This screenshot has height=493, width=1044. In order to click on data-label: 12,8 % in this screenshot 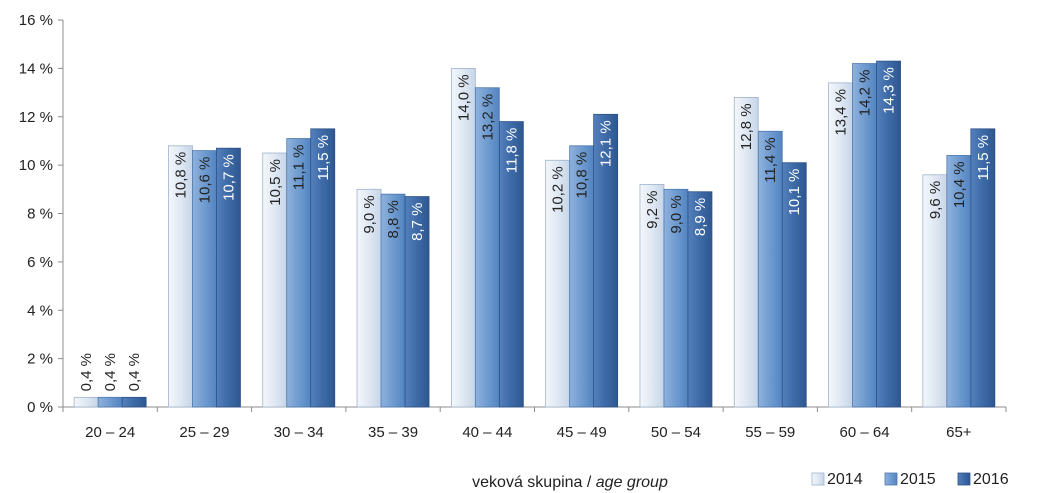, I will do `click(746, 126)`.